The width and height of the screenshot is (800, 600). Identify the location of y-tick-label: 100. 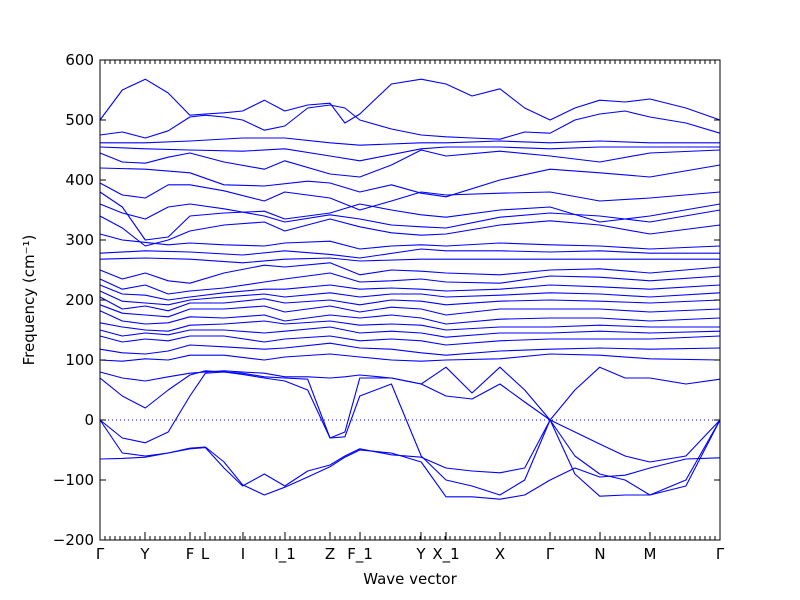
(79, 360).